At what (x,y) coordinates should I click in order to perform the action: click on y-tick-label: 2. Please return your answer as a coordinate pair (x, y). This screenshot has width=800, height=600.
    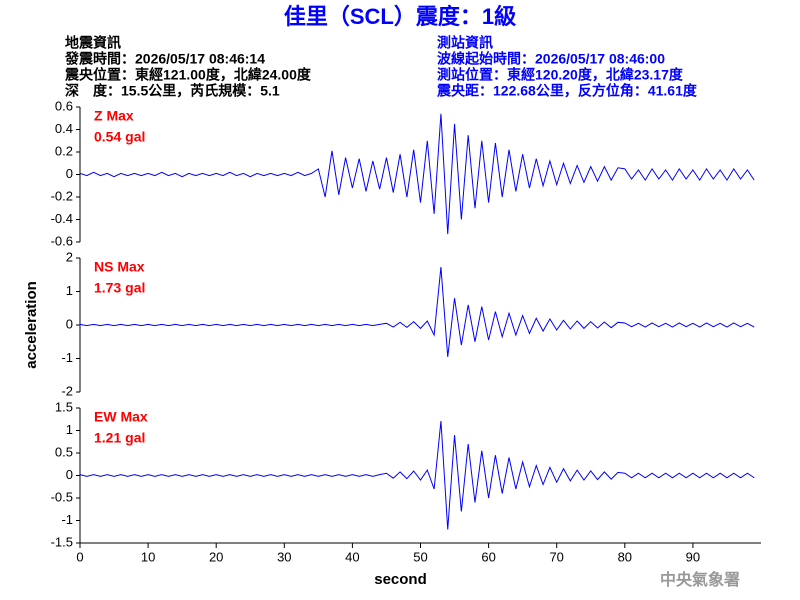
    Looking at the image, I should click on (69, 256).